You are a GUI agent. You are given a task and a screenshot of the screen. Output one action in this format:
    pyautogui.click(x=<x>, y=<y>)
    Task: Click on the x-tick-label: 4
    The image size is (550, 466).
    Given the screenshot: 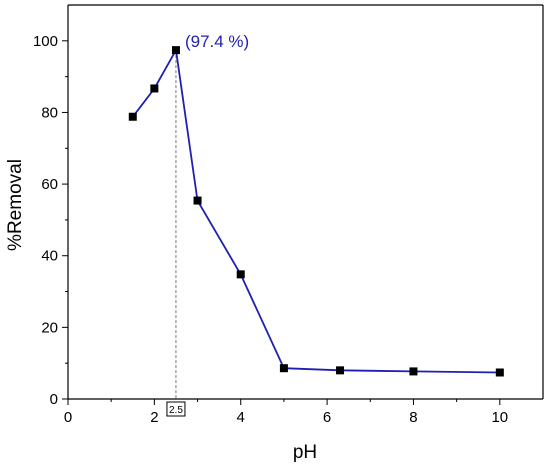 What is the action you would take?
    pyautogui.click(x=241, y=417)
    